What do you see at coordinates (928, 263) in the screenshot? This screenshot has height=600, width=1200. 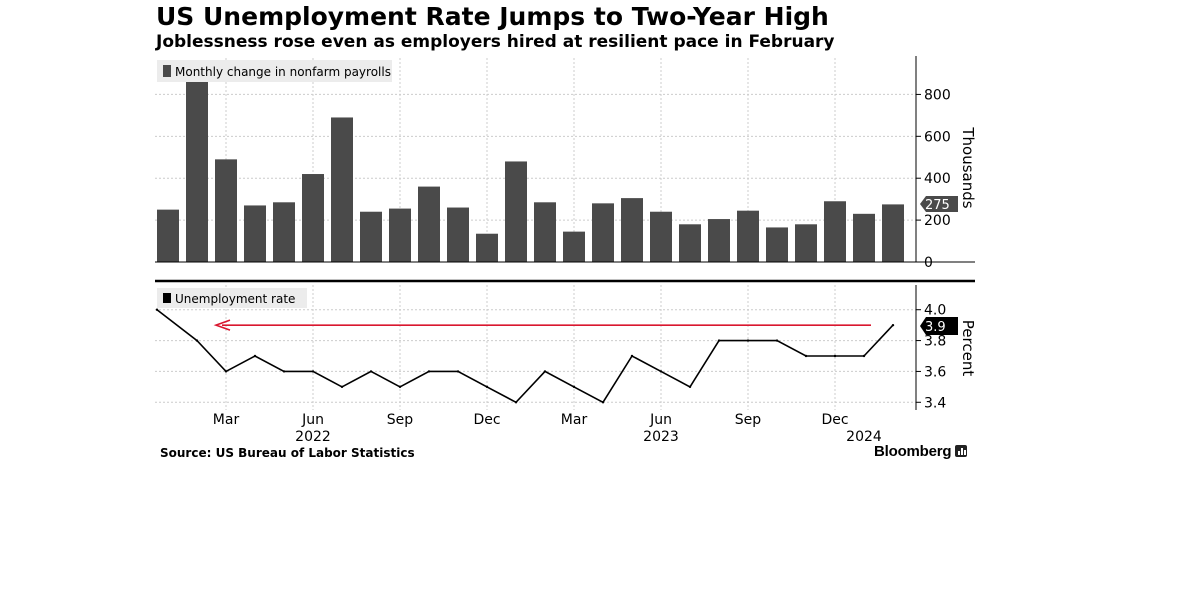 I see `bar-ytick-label-0: 0` at bounding box center [928, 263].